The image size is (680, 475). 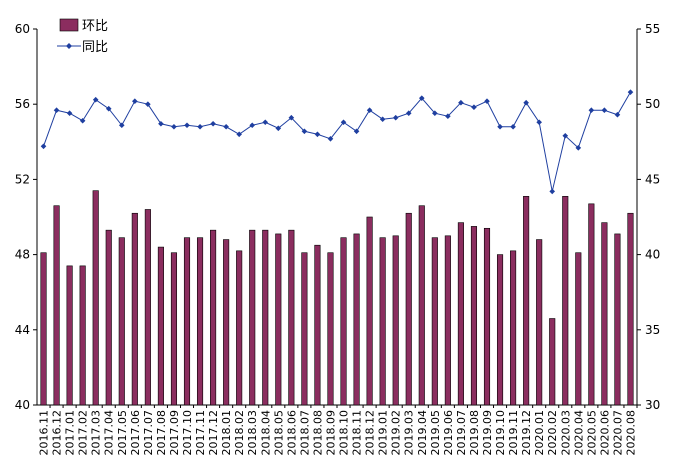 I want to click on left-axis: 40 44 48 52 56 60, so click(x=26, y=217).